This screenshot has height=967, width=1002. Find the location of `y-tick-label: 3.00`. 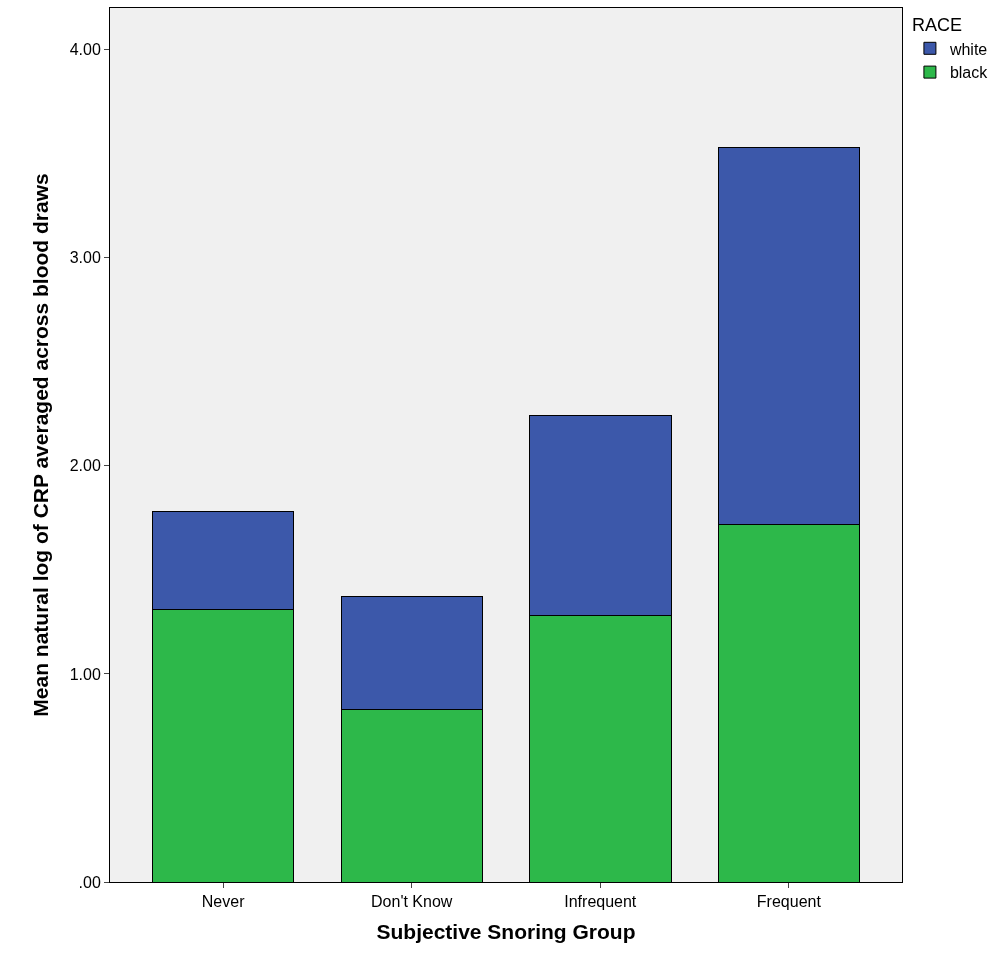

y-tick-label: 3.00 is located at coordinates (85, 258).